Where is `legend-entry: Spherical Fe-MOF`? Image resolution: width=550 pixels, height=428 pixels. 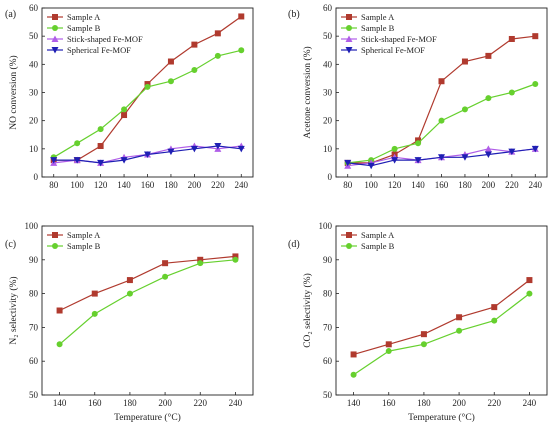 legend-entry: Spherical Fe-MOF is located at coordinates (99, 50).